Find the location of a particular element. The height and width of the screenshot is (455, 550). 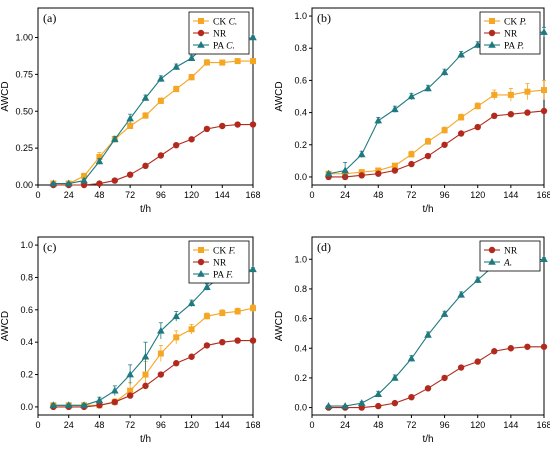

series-ck is located at coordinates (153, 122).